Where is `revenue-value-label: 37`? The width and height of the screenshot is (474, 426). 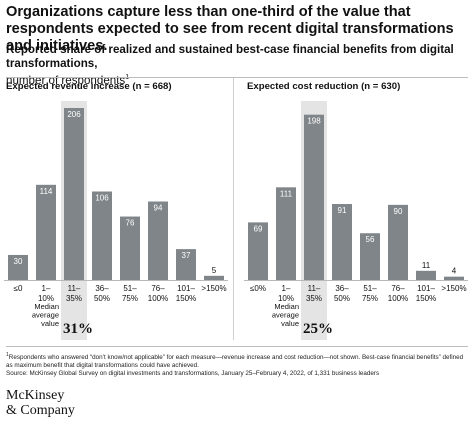 revenue-value-label: 37 is located at coordinates (186, 255).